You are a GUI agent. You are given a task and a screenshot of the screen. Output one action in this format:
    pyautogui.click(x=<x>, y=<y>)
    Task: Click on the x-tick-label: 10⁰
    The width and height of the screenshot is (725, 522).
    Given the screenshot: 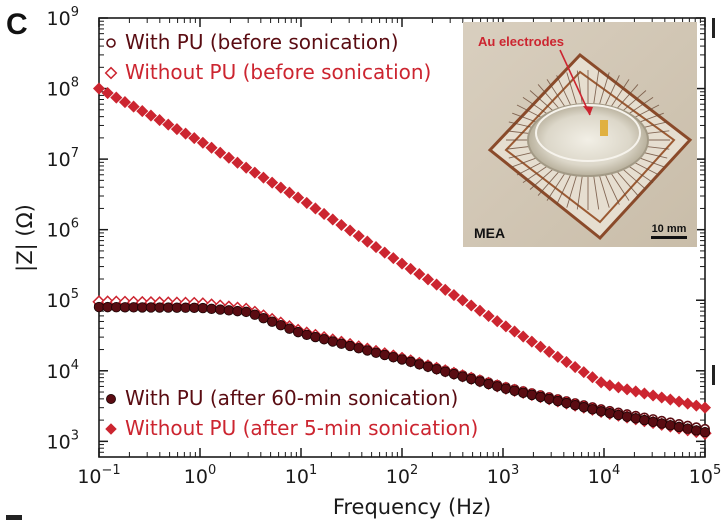 What is the action you would take?
    pyautogui.click(x=200, y=475)
    